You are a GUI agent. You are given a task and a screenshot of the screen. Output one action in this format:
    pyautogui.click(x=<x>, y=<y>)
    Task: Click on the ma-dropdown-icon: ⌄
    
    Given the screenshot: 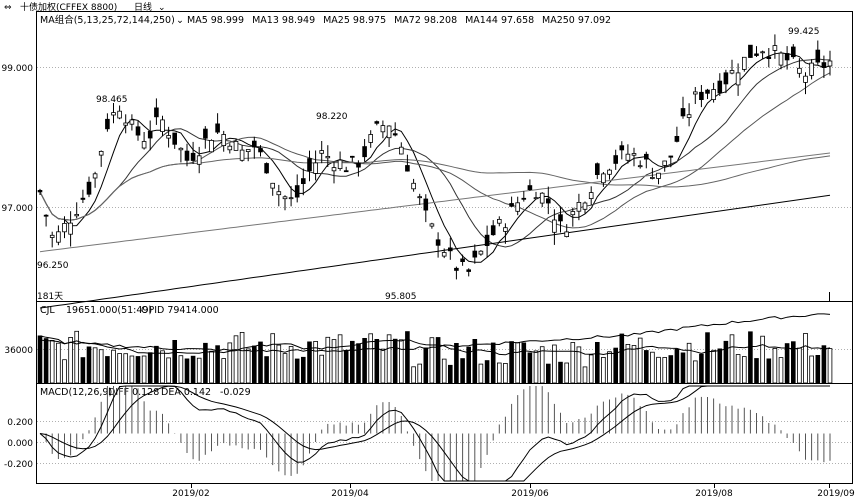 What is the action you would take?
    pyautogui.click(x=180, y=20)
    